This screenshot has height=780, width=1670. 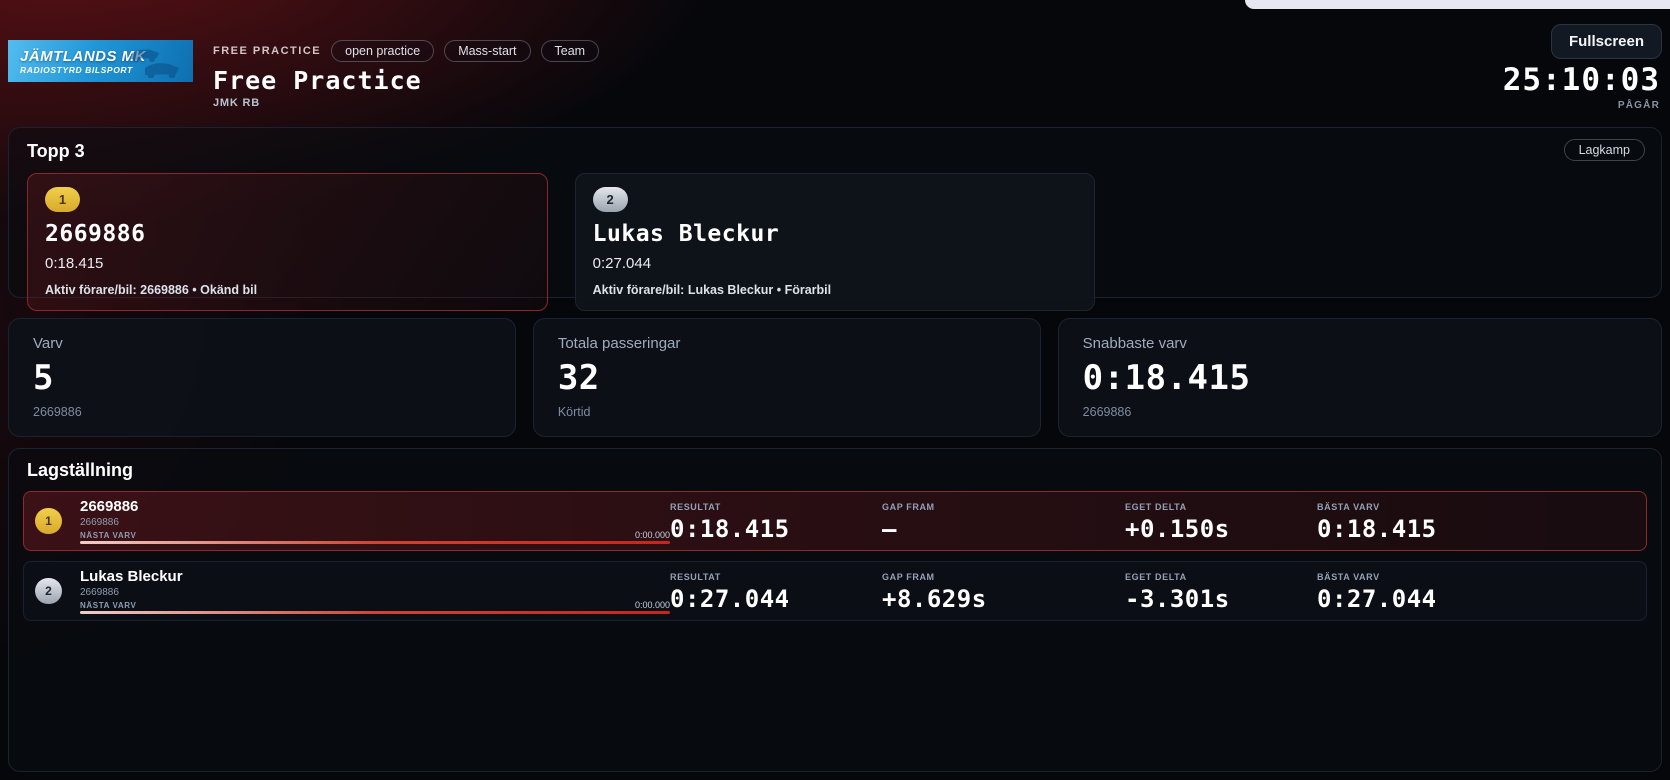 I want to click on club-logo-line2: RADIOSTYRD BILSPORT, so click(x=76, y=69).